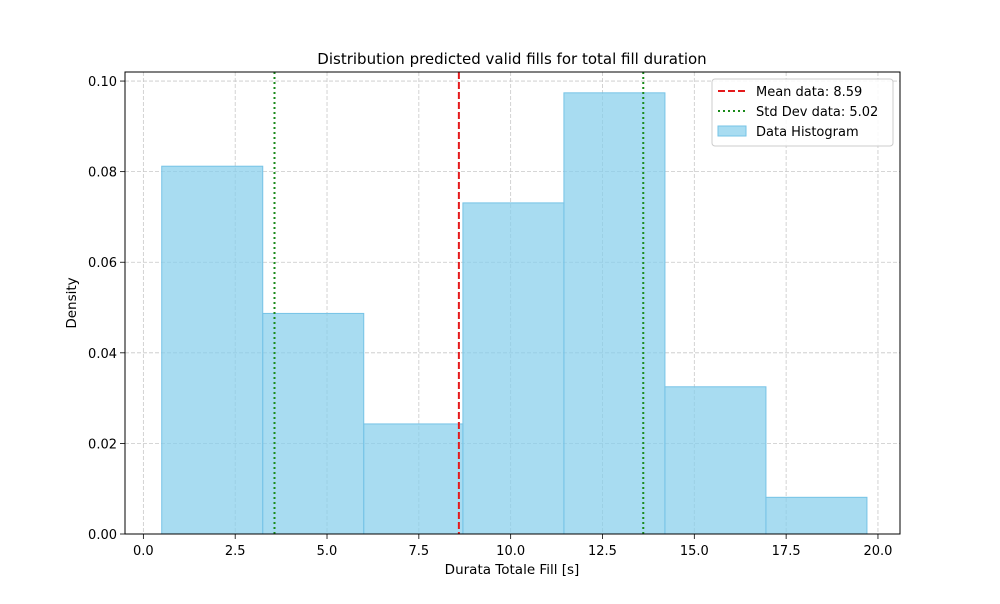 The image size is (1000, 604). I want to click on x-axis-label: Durata Totale Fill [s], so click(512, 570).